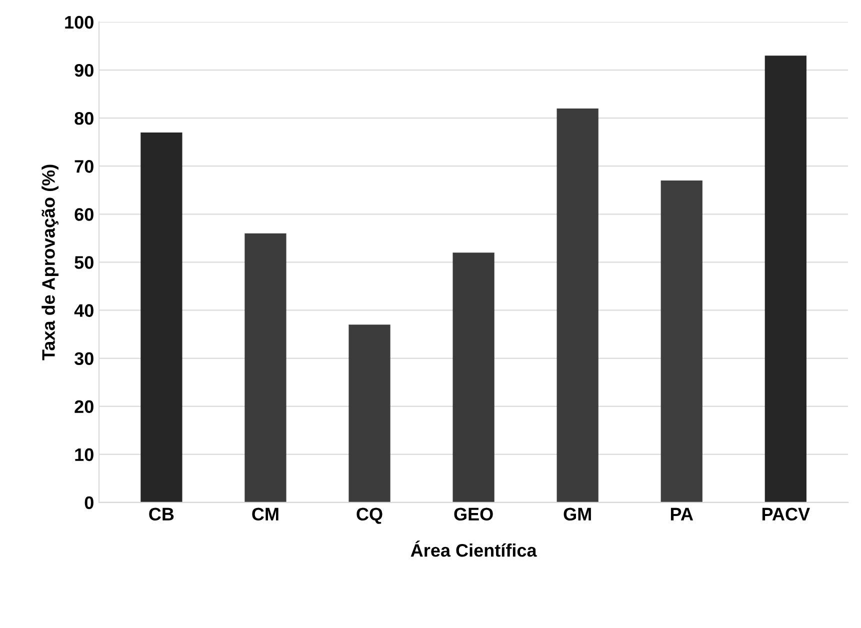 This screenshot has width=861, height=628. Describe the element at coordinates (369, 516) in the screenshot. I see `x-tick-label: CQ` at that location.